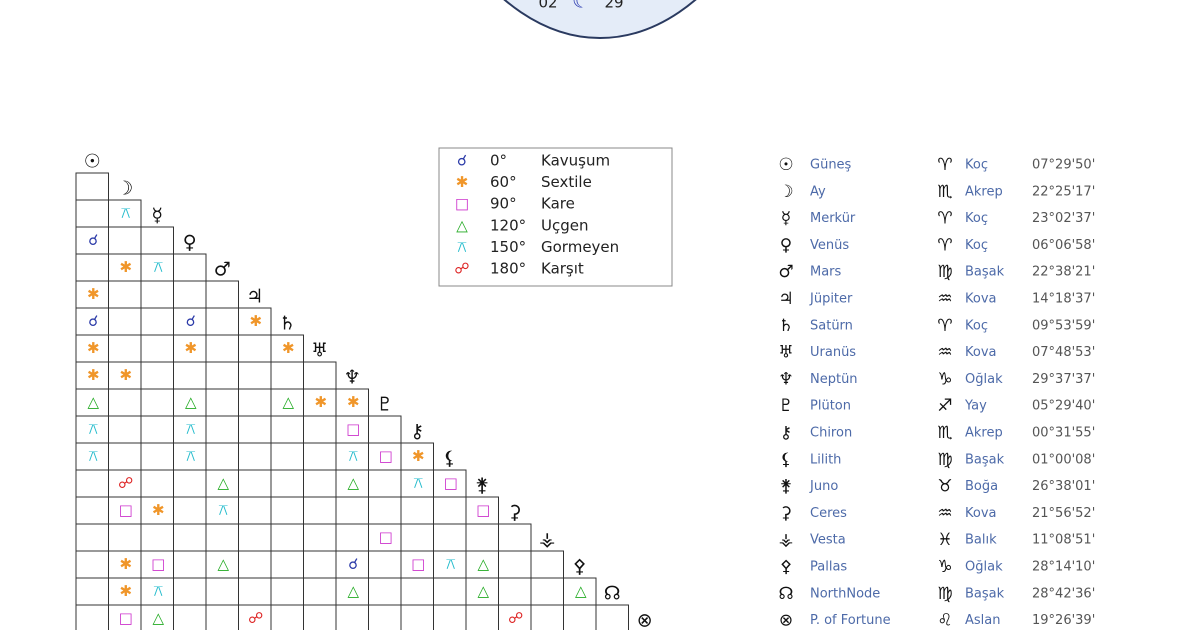 Image resolution: width=1200 pixels, height=630 pixels. Describe the element at coordinates (785, 299) in the screenshot. I see `planet-symbol: ♃` at that location.